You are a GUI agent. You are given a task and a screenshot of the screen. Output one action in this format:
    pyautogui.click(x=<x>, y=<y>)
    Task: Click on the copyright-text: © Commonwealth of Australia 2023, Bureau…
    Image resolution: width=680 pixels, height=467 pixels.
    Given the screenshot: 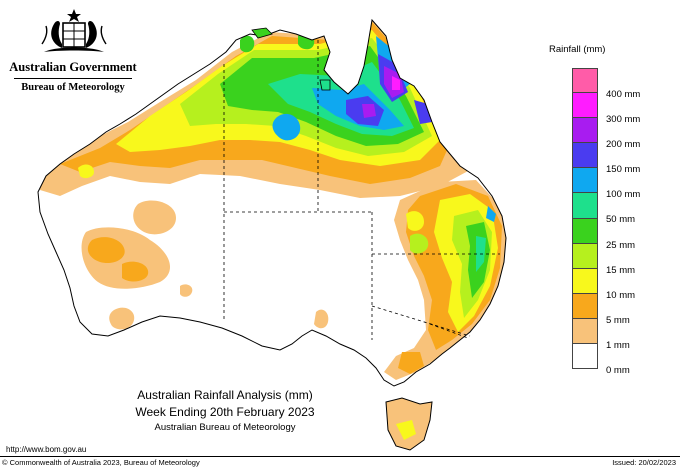 What is the action you would take?
    pyautogui.click(x=101, y=462)
    